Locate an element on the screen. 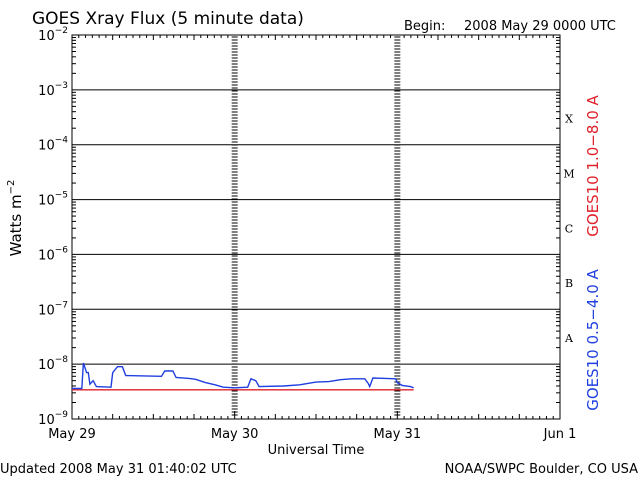  y-tick-exponent: −9 is located at coordinates (62, 415).